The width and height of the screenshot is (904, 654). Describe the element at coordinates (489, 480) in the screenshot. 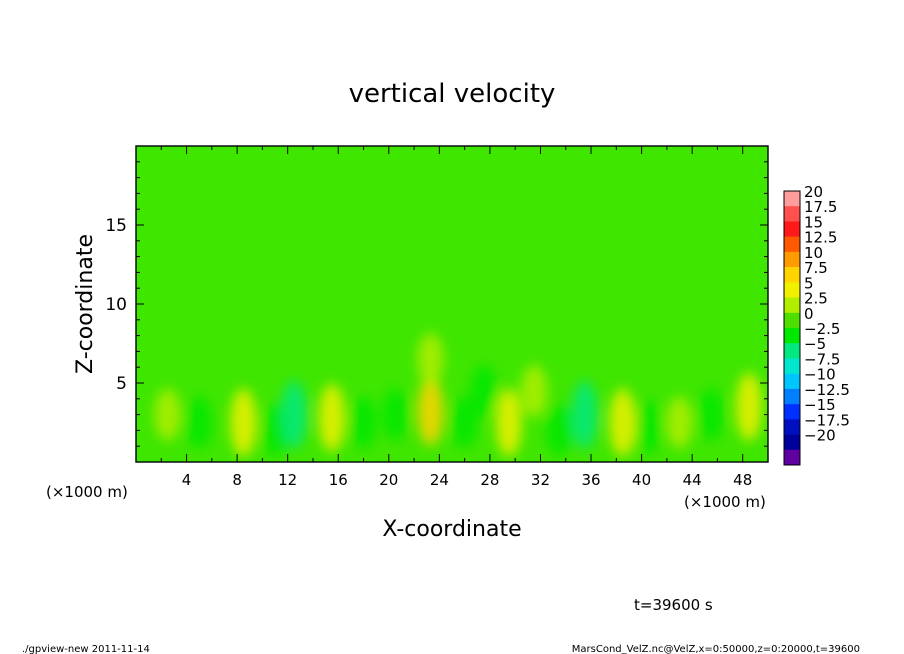

I see `x-tick-label: 28` at that location.